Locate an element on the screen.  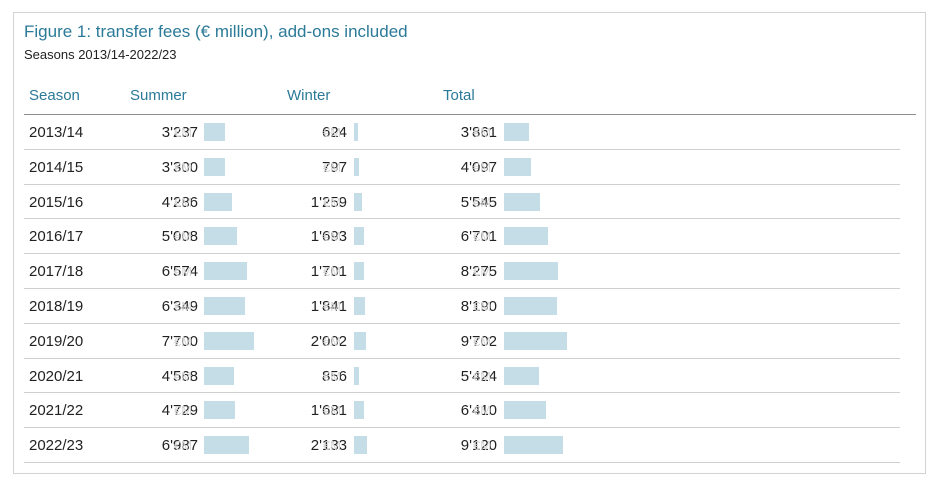
summer-value: 3'237 is located at coordinates (179, 132).